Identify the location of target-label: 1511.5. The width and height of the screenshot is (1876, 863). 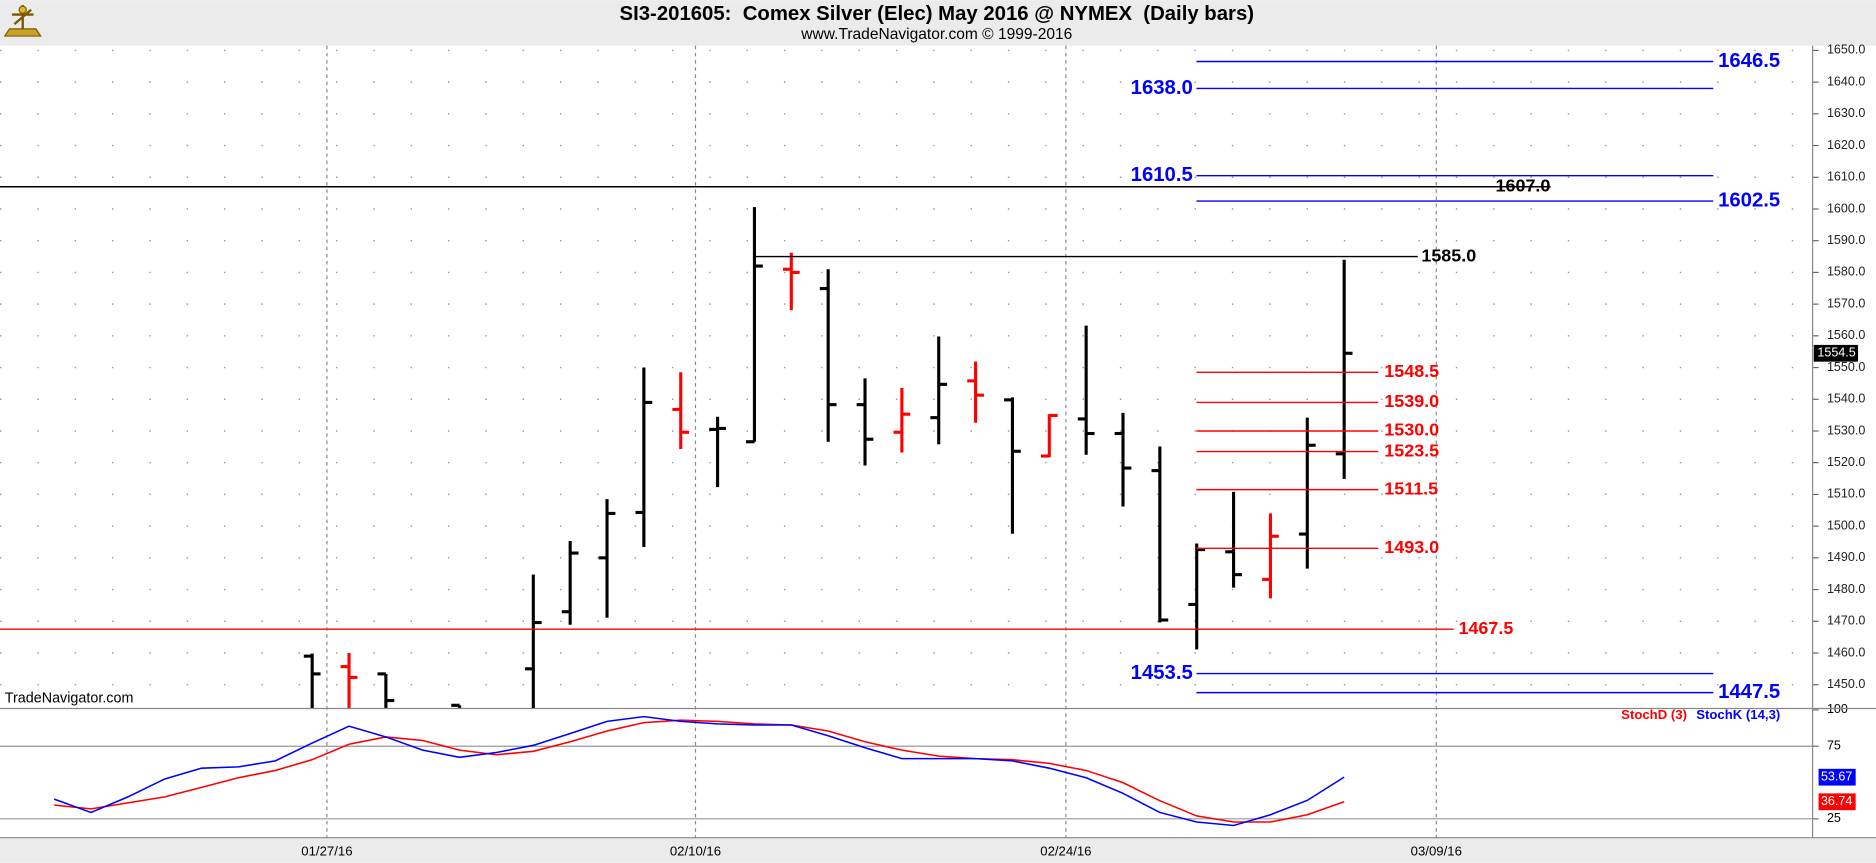
(1411, 488).